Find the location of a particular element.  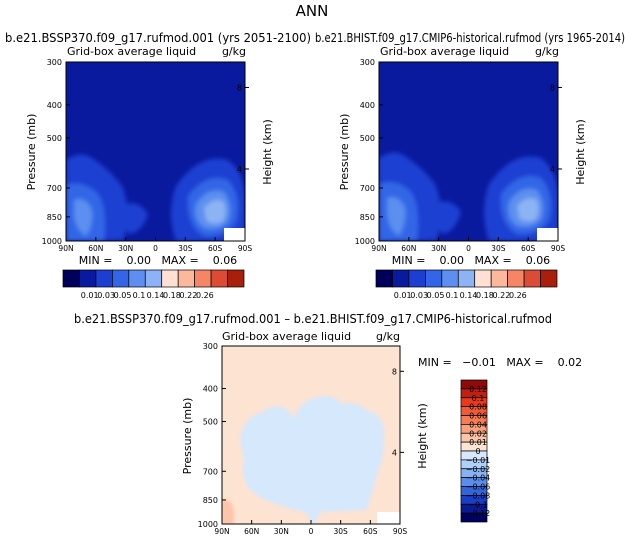

panel-left-axes: 90N 60N 30N 0 30S 60S 90S 300 400 500 700 850 1000 8 4 is located at coordinates (147, 155).